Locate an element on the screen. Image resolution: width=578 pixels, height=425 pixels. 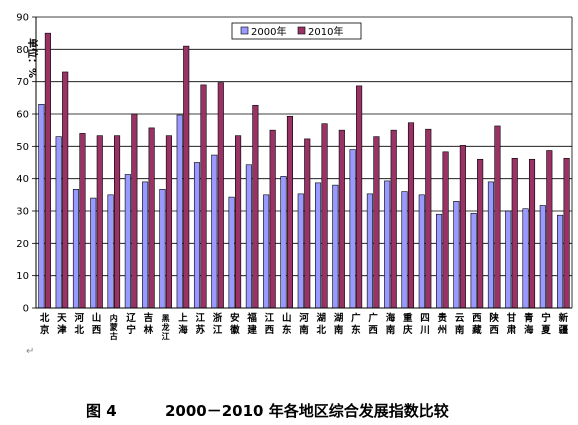
figure-caption: 图 4 2000－2010 年各地区综合发展指数比较 is located at coordinates (289, 408).